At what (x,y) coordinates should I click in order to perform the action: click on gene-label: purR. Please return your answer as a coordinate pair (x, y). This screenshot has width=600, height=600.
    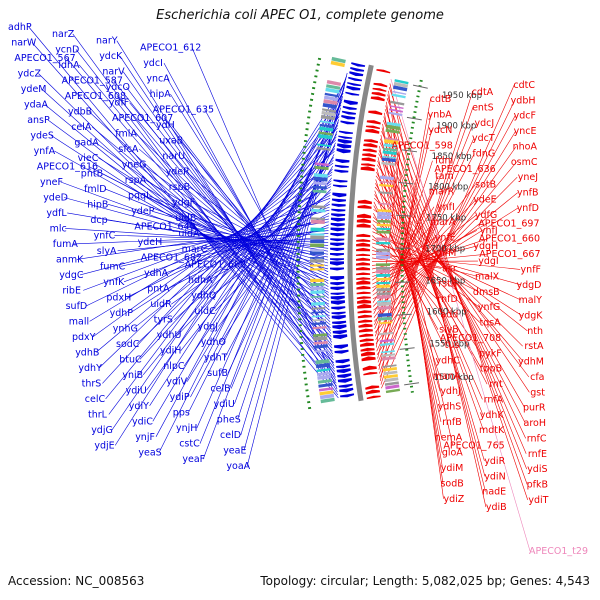
    Looking at the image, I should click on (534, 408).